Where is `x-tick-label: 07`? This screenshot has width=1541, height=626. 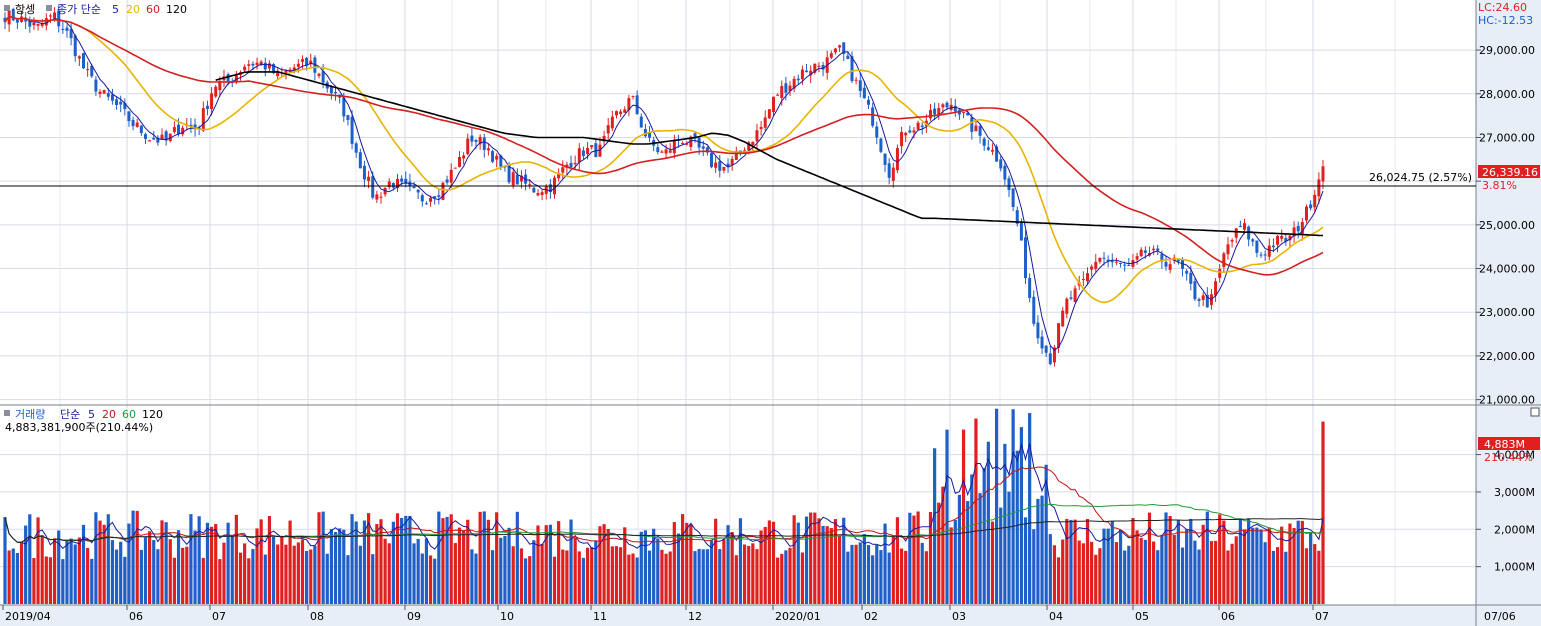 x-tick-label: 07 is located at coordinates (1322, 616).